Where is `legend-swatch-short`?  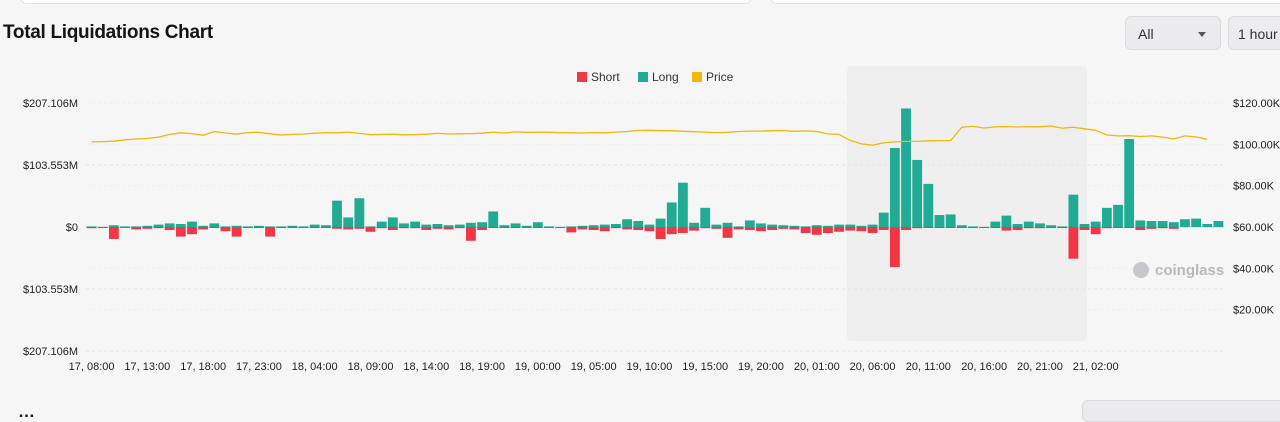 legend-swatch-short is located at coordinates (582, 77).